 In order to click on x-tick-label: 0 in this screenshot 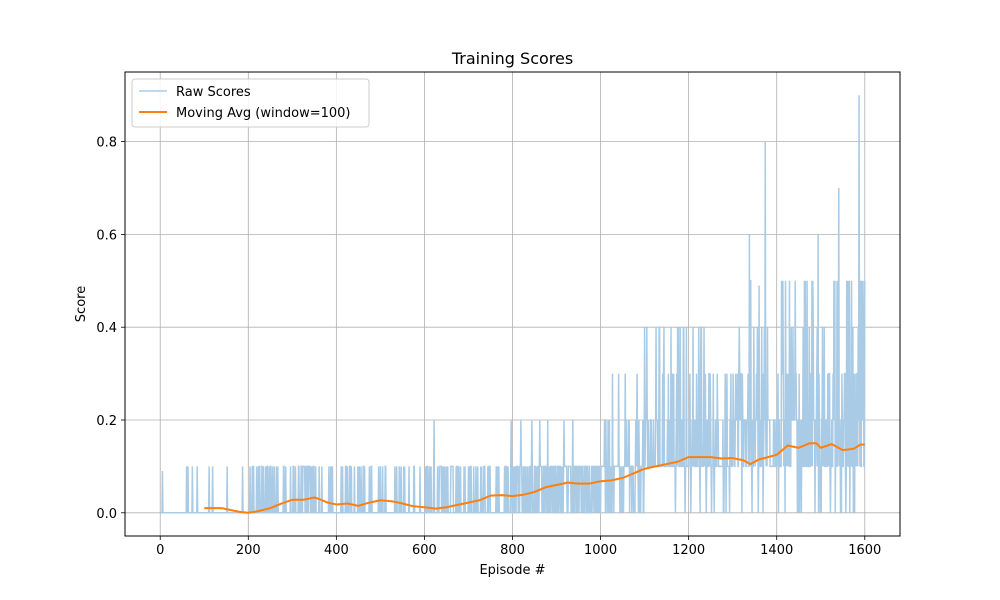, I will do `click(160, 550)`.